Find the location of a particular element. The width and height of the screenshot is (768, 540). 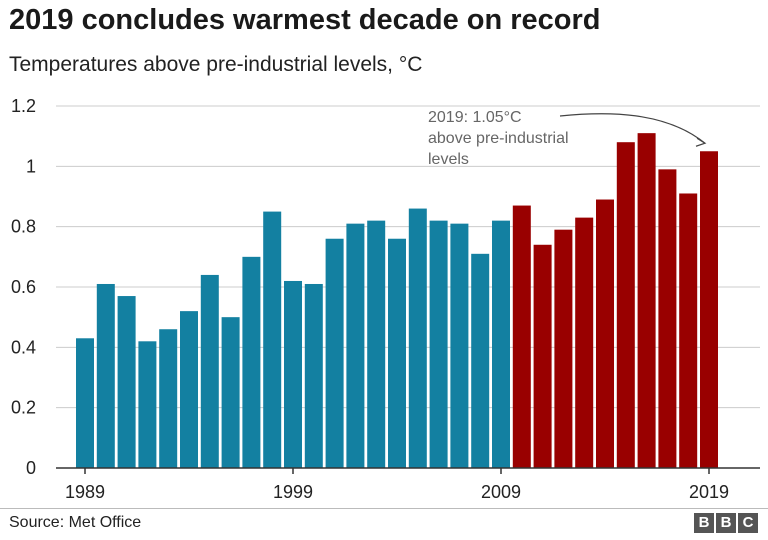

bar-2017 is located at coordinates (667, 318).